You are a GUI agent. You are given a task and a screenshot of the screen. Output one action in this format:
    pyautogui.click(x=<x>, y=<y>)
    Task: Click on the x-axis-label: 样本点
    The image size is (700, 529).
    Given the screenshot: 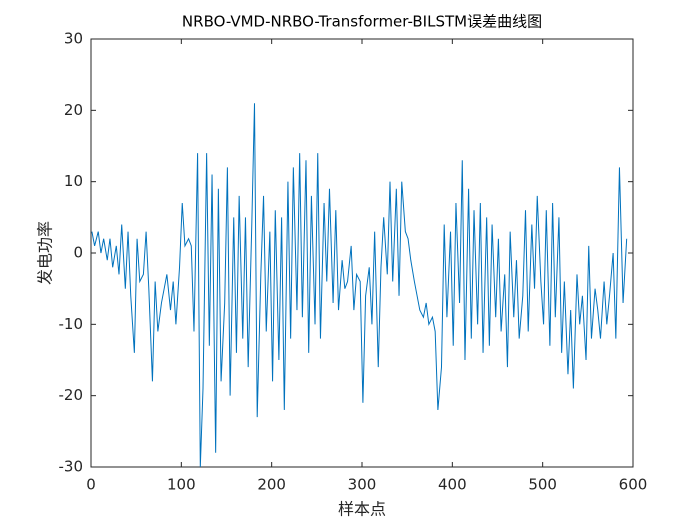 What is the action you would take?
    pyautogui.click(x=362, y=509)
    